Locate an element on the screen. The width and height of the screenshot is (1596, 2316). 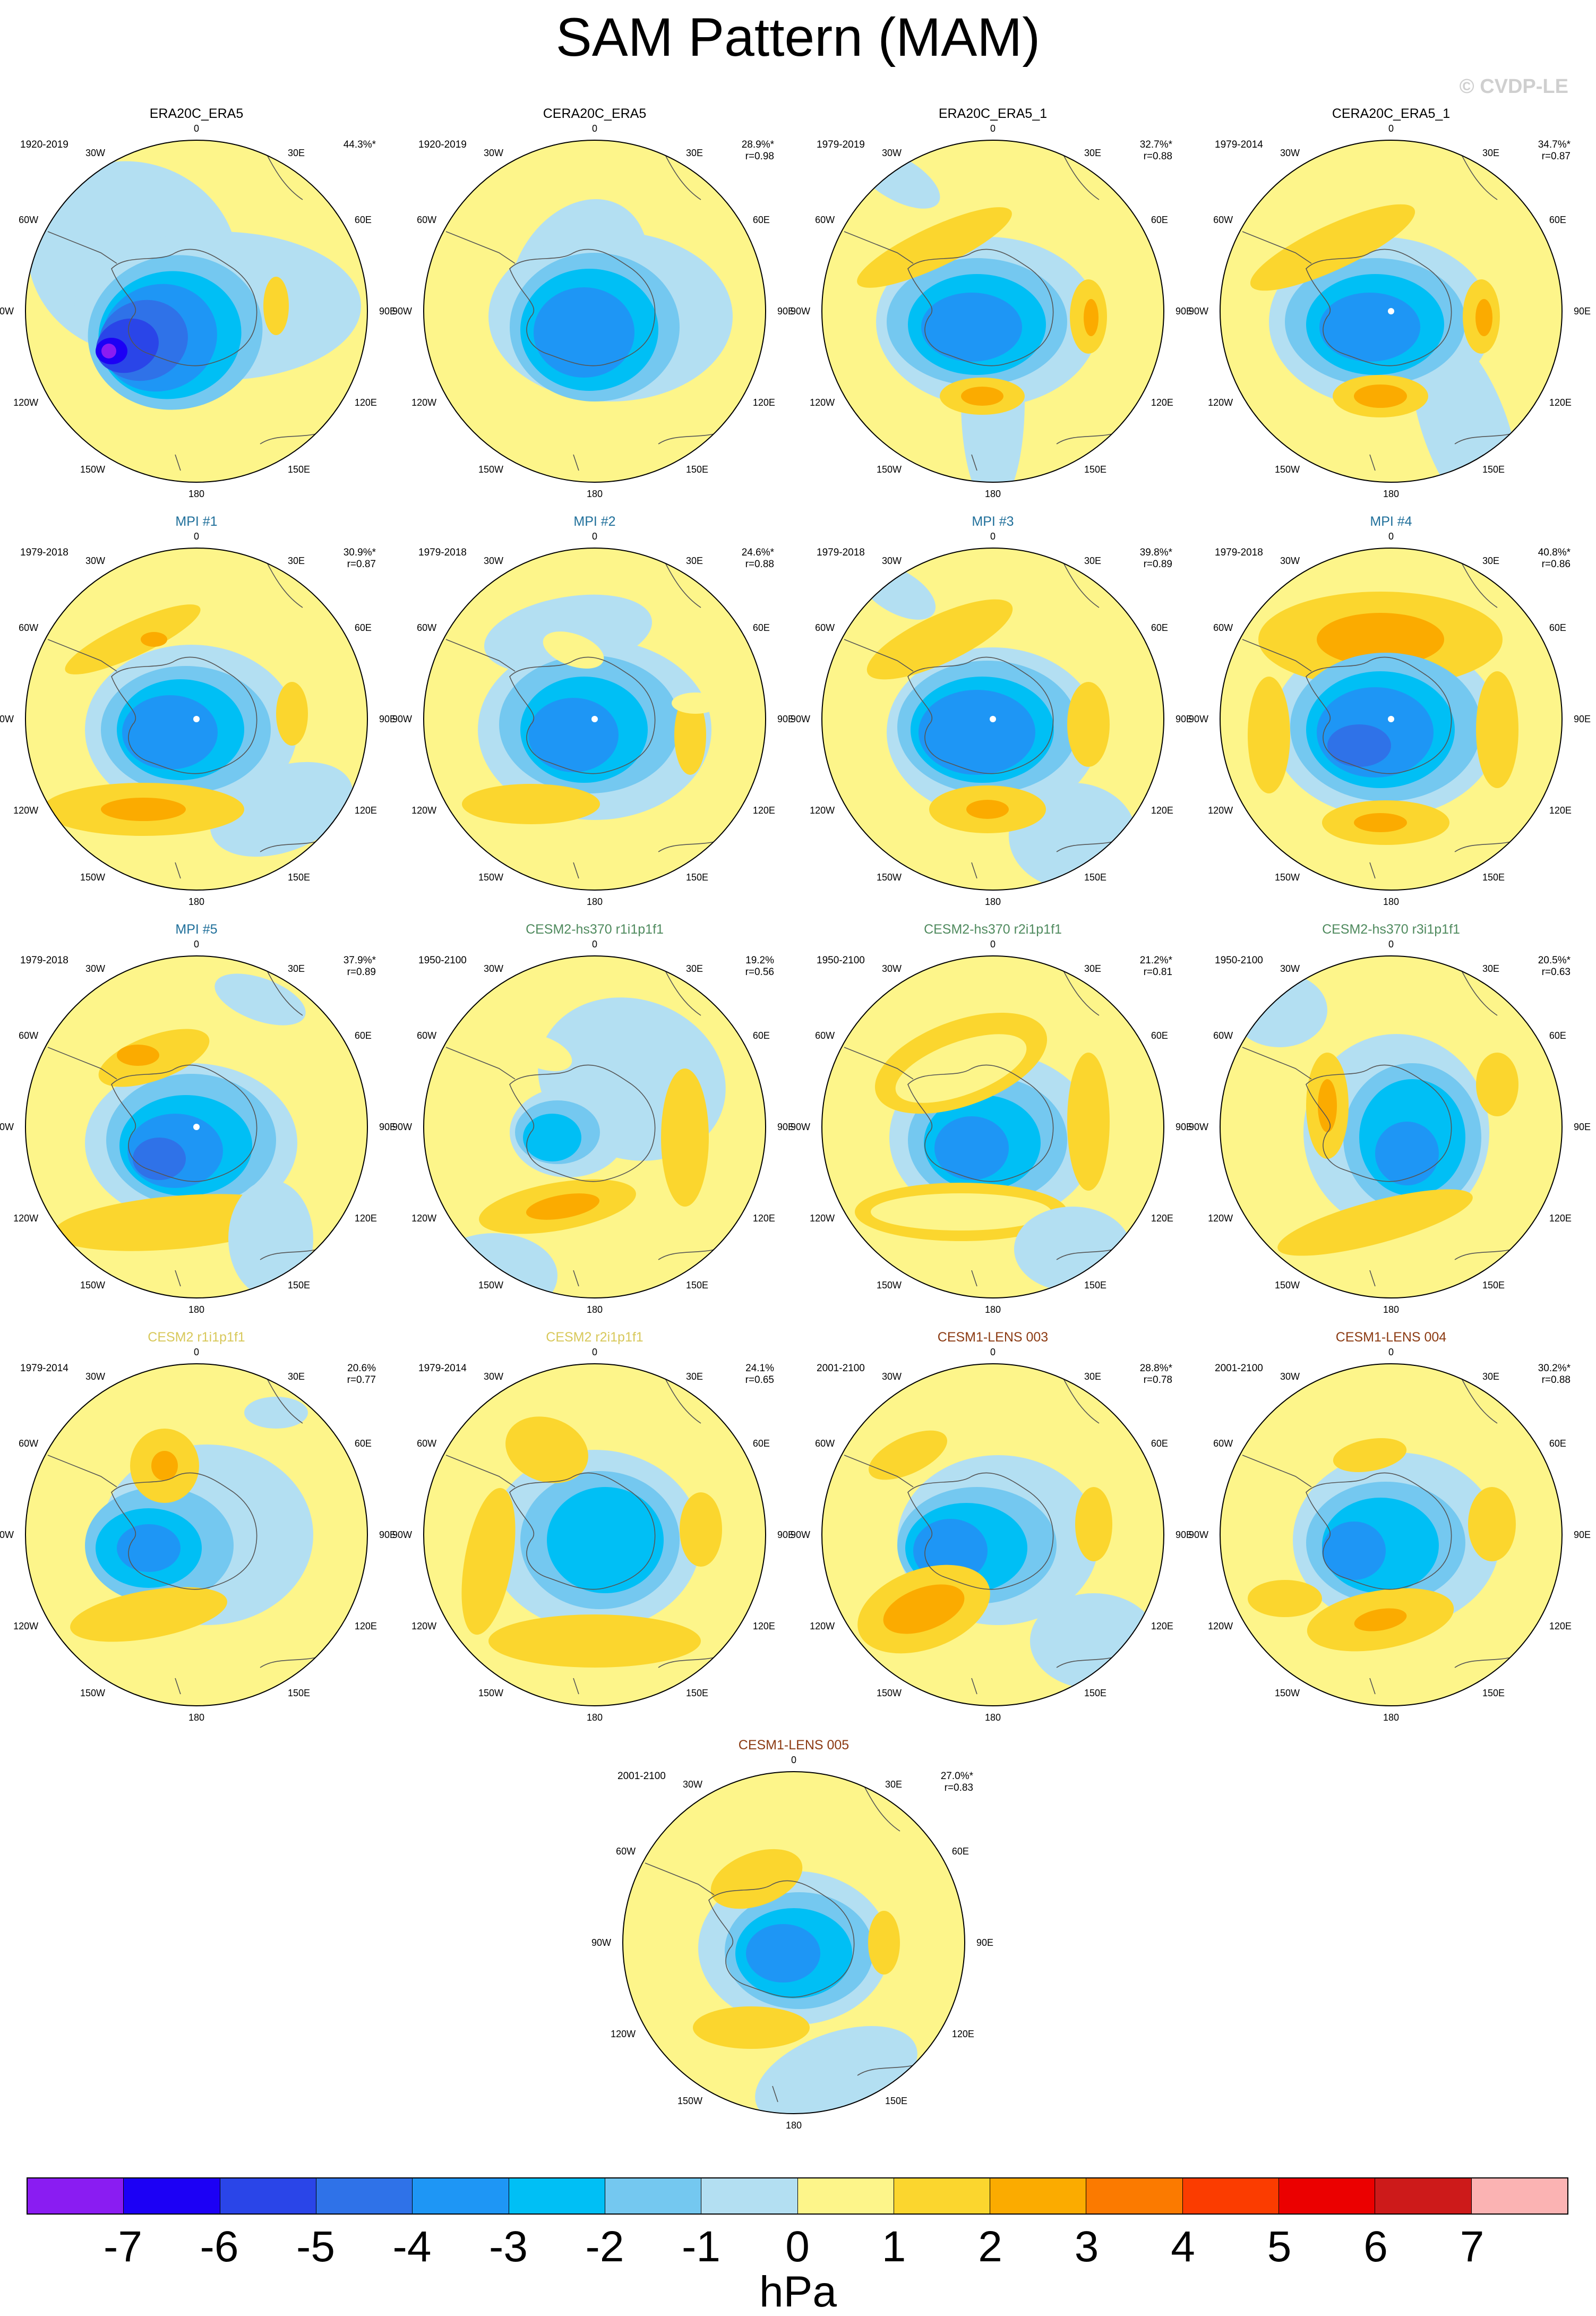
pattern-correlation: r=0.65 is located at coordinates (759, 1380).